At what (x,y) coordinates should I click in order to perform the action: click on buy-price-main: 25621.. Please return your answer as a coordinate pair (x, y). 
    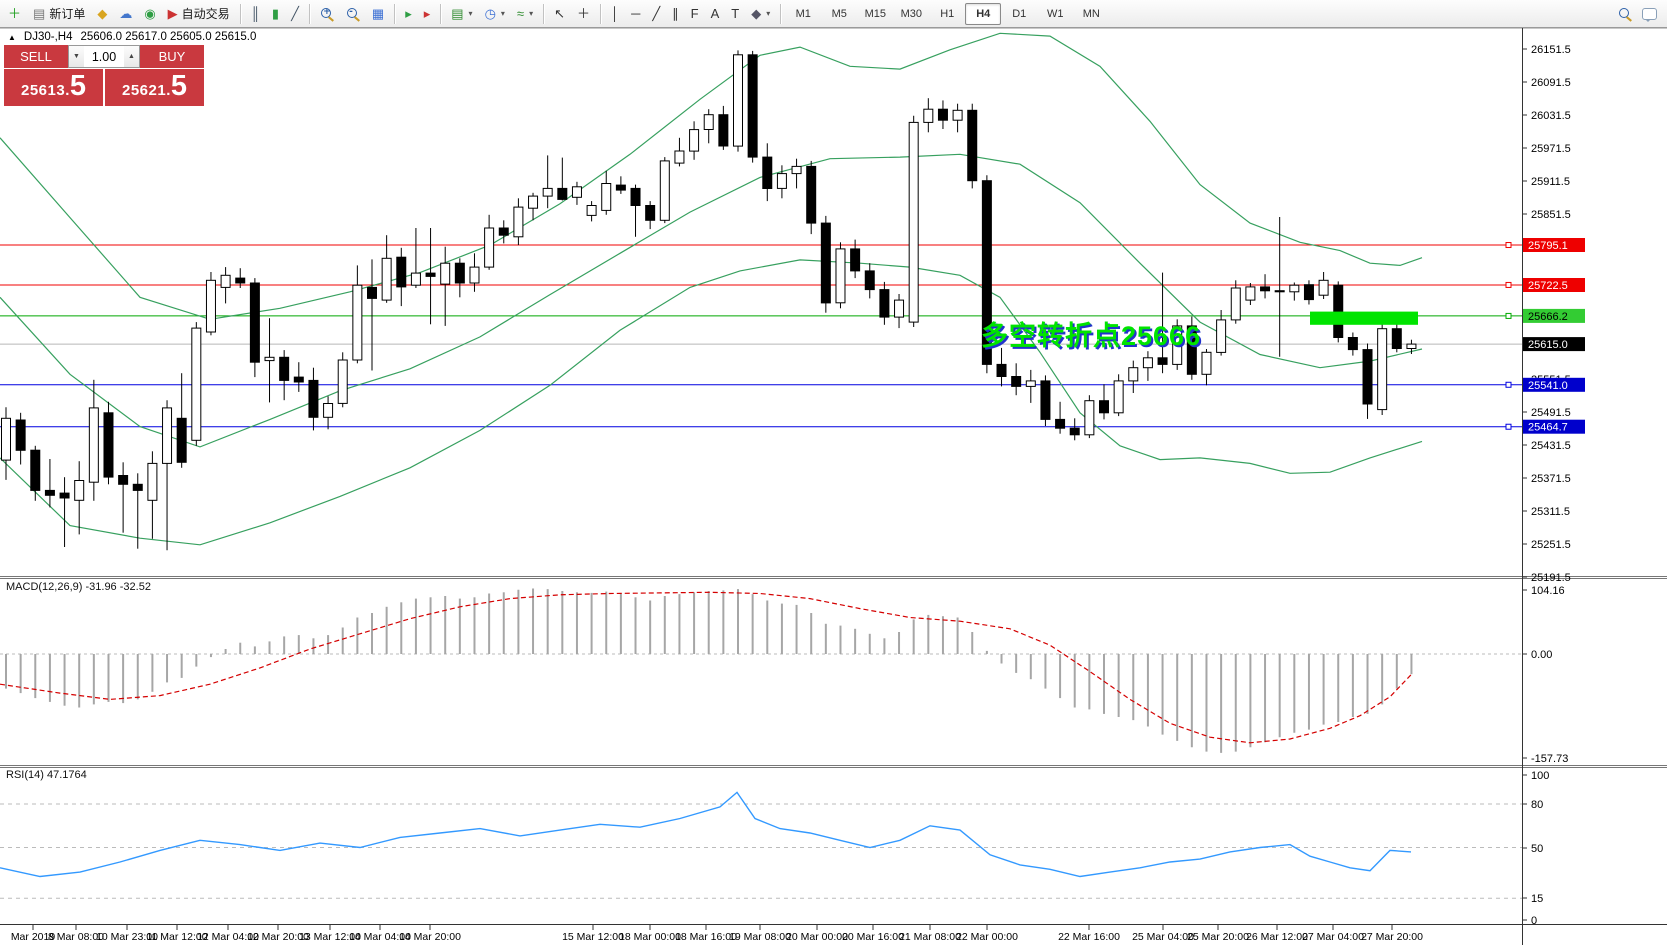
    Looking at the image, I should click on (146, 90).